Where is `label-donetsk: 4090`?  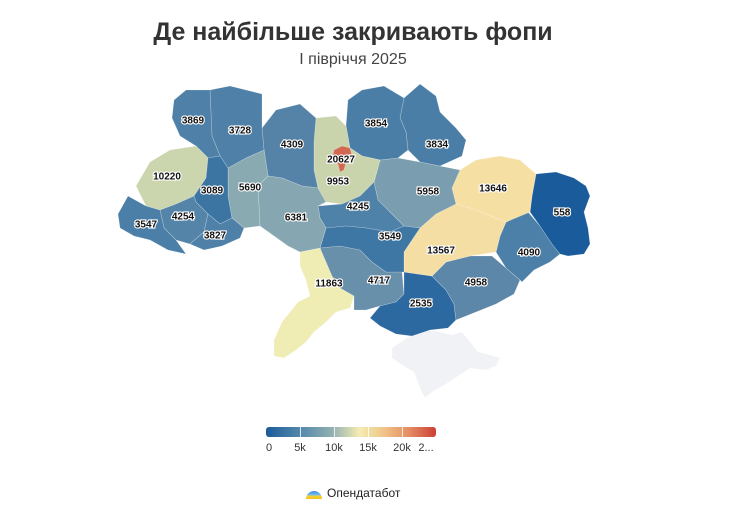 label-donetsk: 4090 is located at coordinates (529, 253).